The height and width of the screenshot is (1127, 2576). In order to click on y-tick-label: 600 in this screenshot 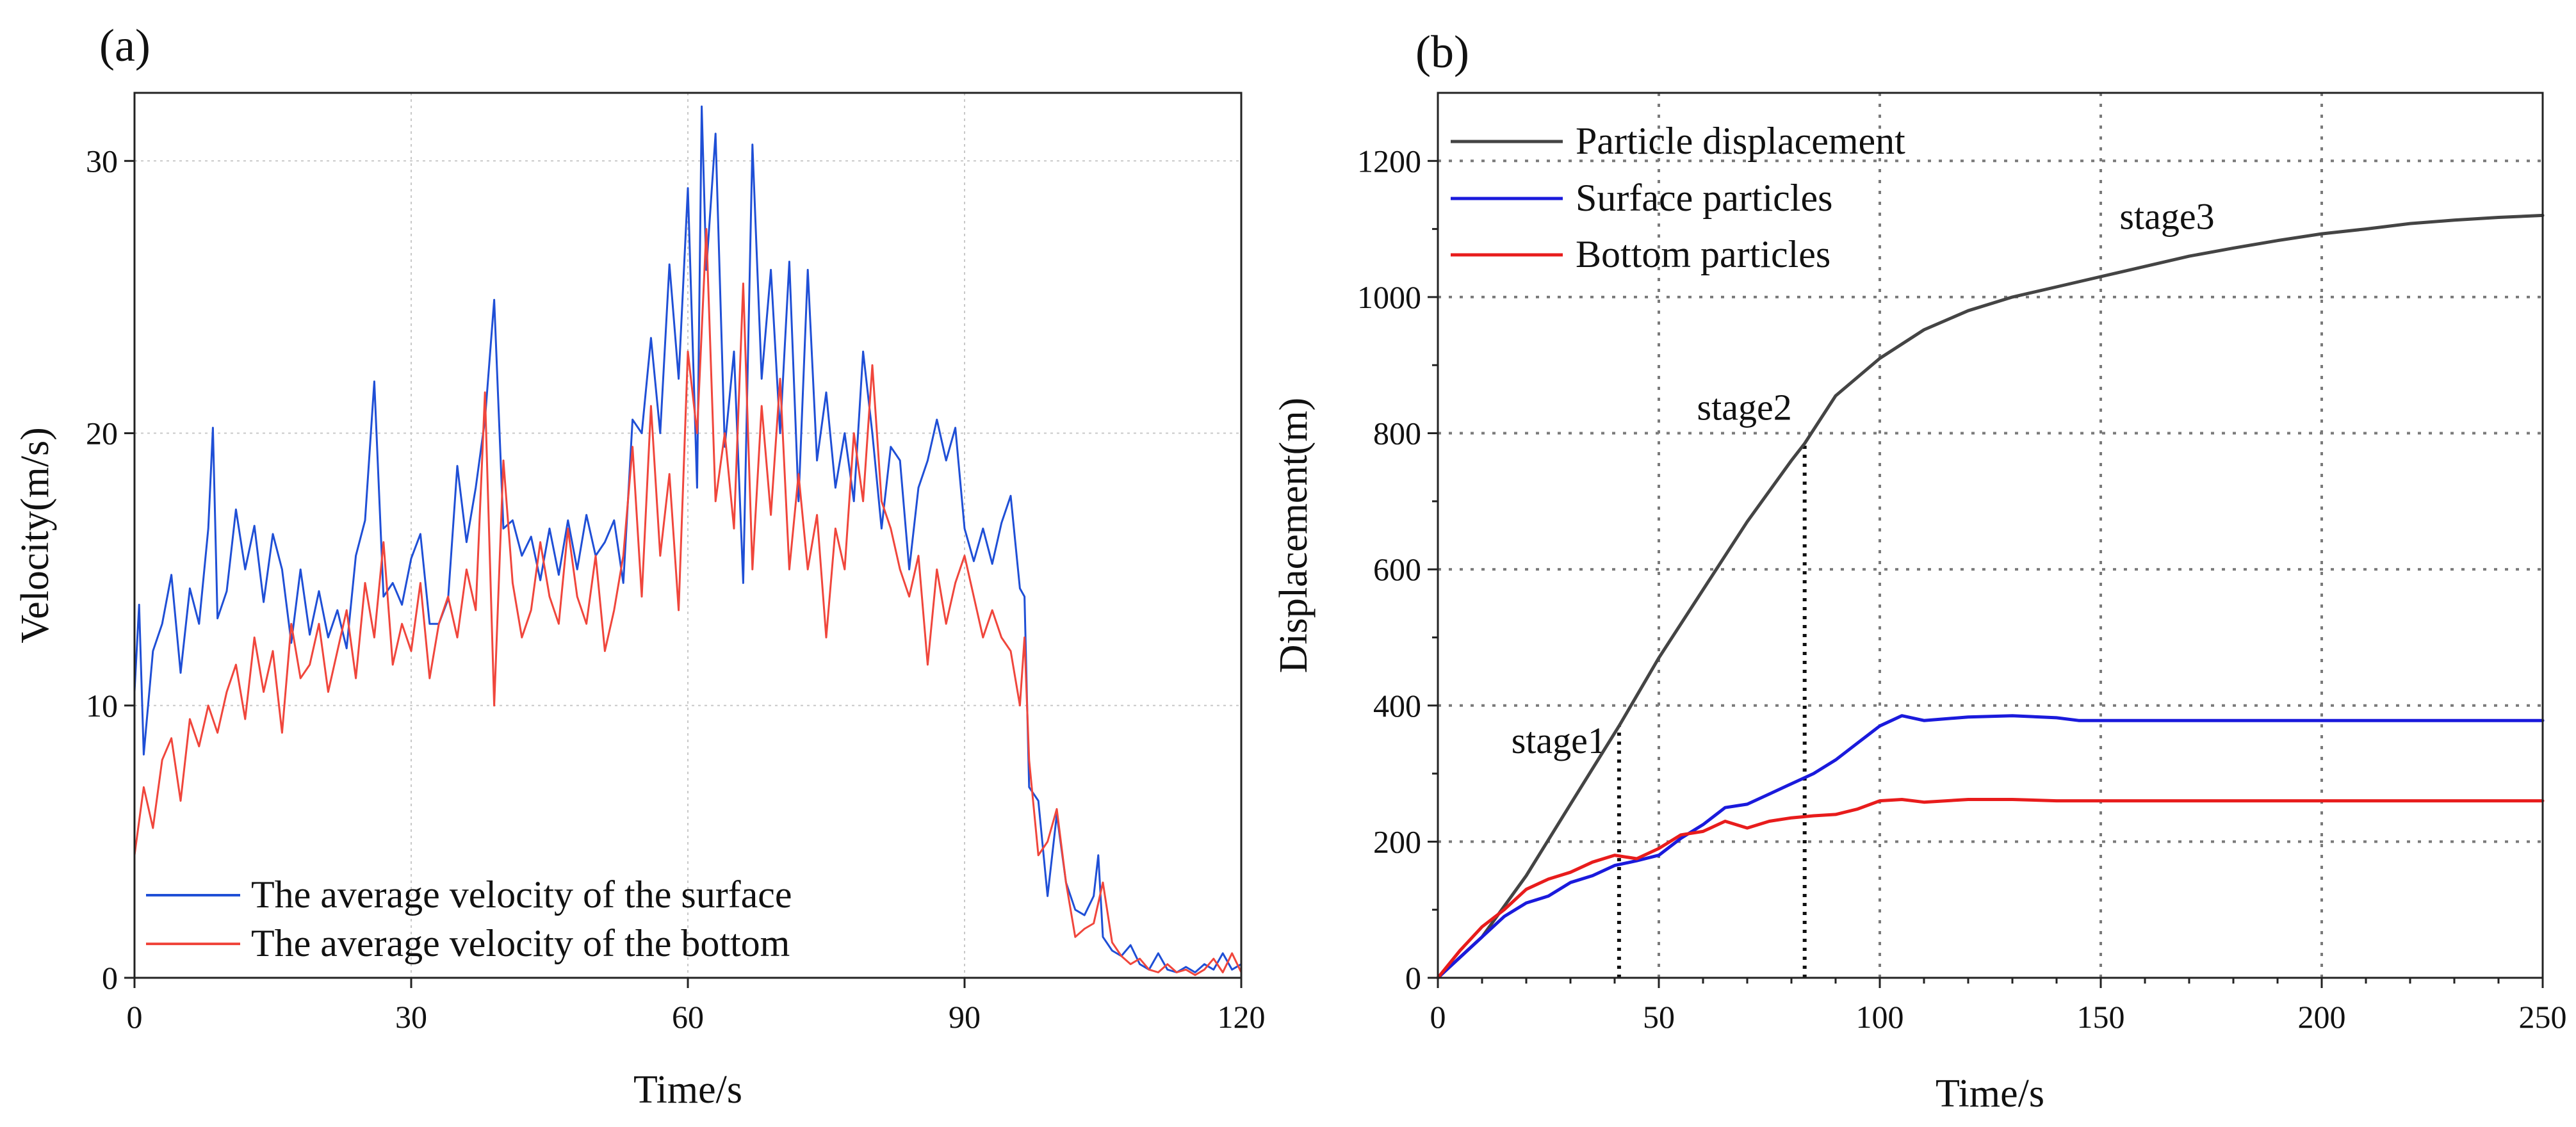, I will do `click(1397, 569)`.